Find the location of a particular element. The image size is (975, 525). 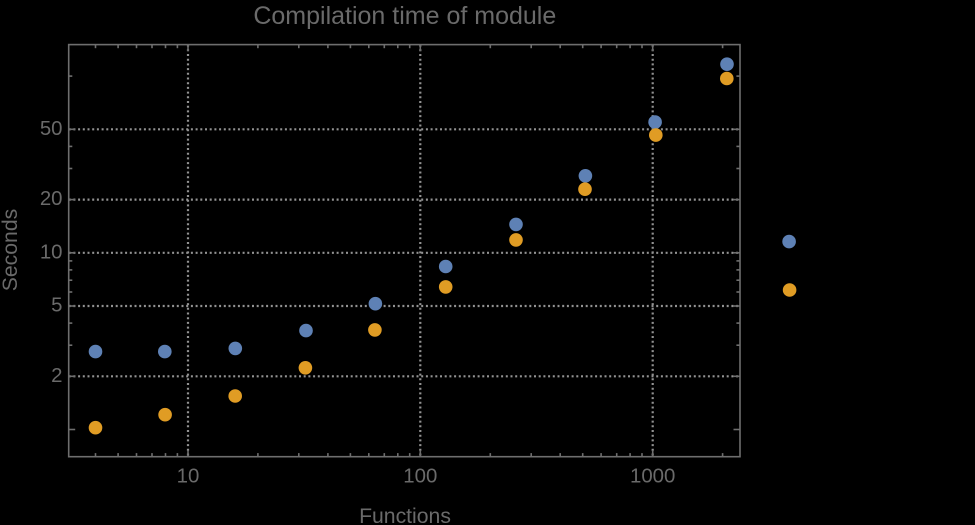

svg-text: 5 is located at coordinates (56, 306).